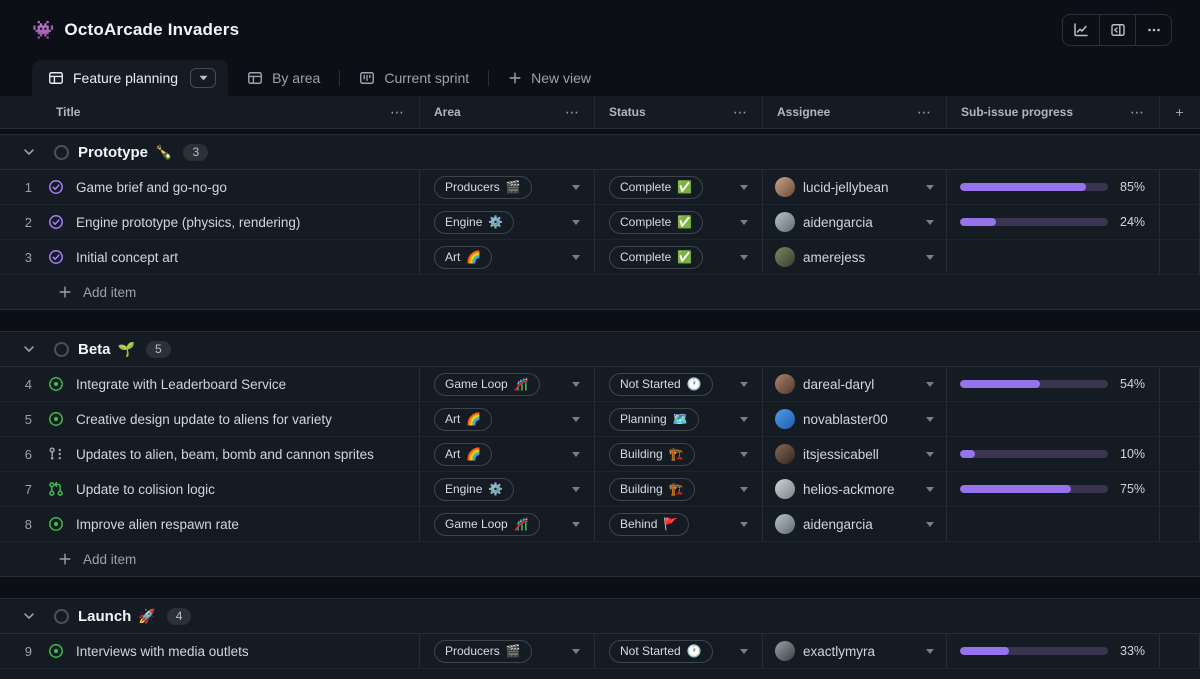  What do you see at coordinates (162, 651) in the screenshot?
I see `item-title: Interviews with media outlets` at bounding box center [162, 651].